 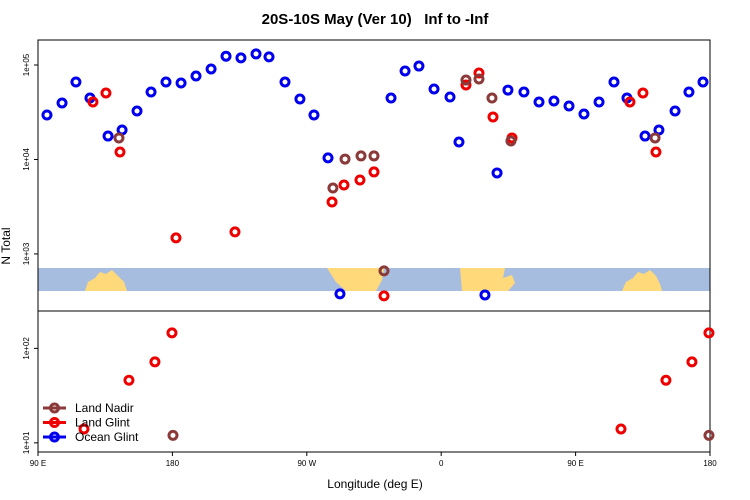 What do you see at coordinates (355, 279) in the screenshot?
I see `land-south-america` at bounding box center [355, 279].